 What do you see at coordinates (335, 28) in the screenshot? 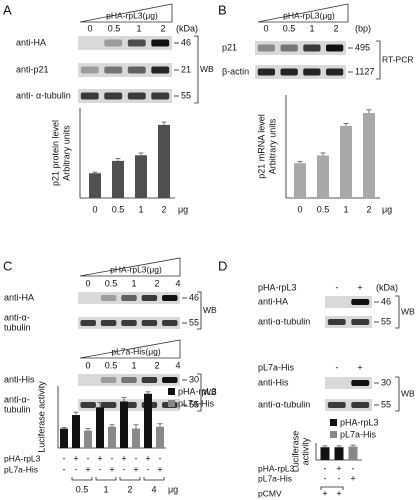
I see `dose-label: 2` at bounding box center [335, 28].